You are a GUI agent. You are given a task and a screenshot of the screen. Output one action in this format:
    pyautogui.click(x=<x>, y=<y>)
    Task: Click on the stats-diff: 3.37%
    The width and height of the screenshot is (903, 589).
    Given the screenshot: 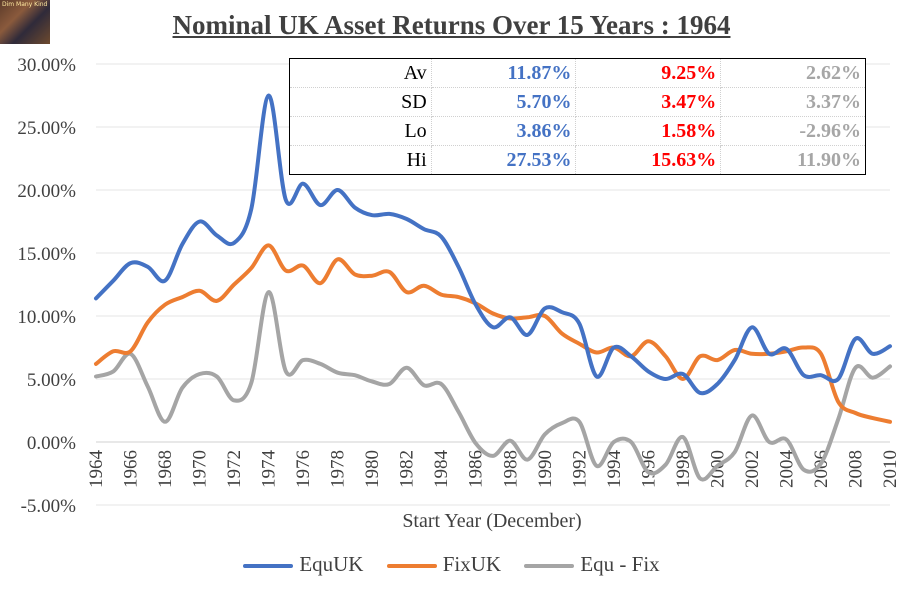 What is the action you would take?
    pyautogui.click(x=793, y=102)
    